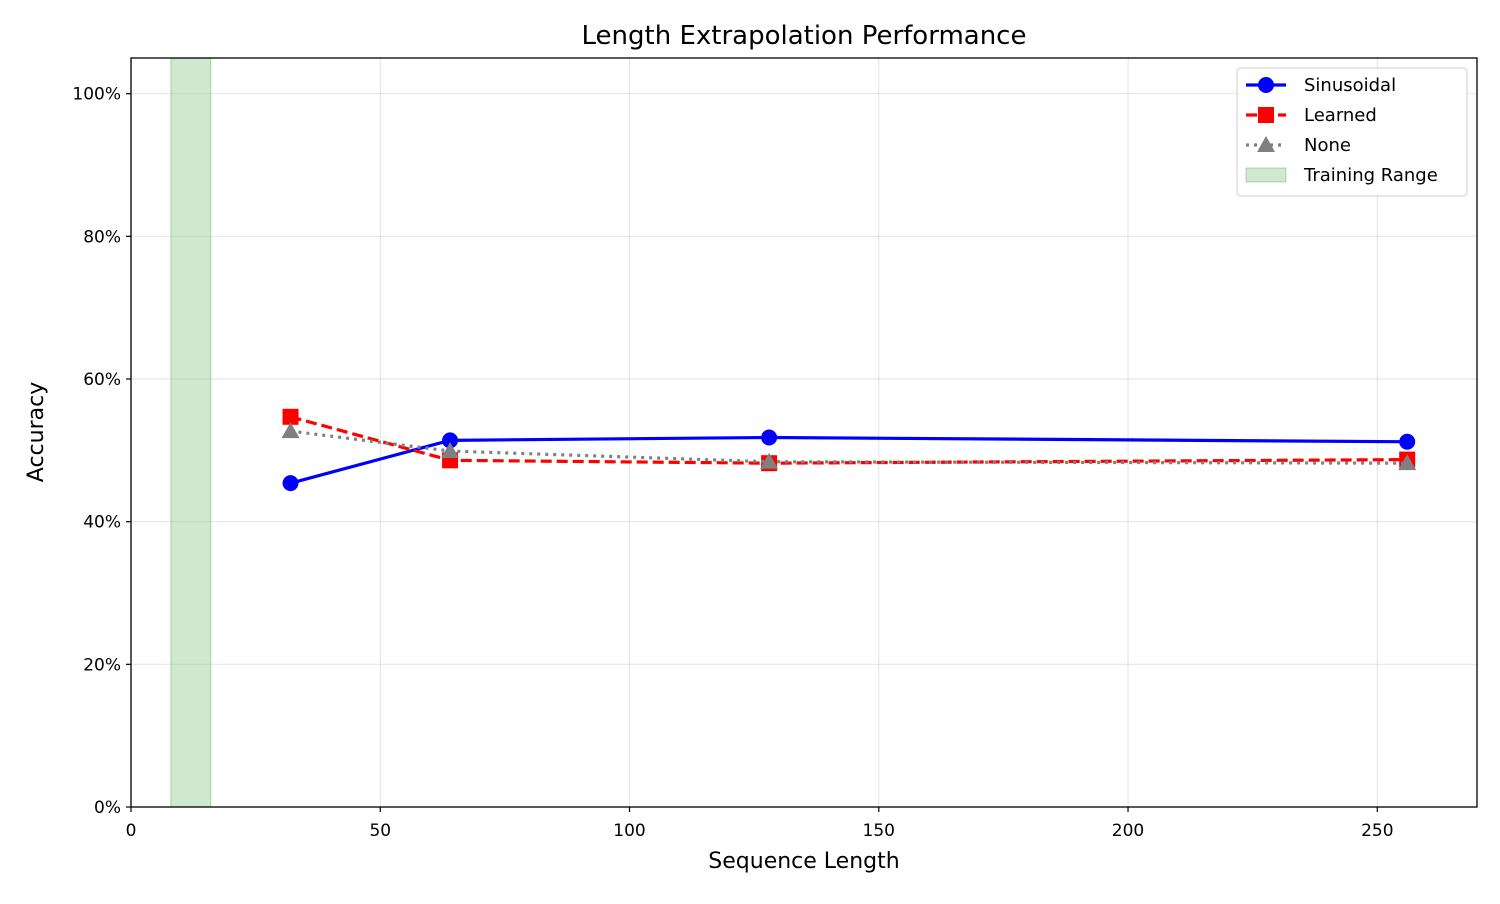  I want to click on training-range-band, so click(191, 432).